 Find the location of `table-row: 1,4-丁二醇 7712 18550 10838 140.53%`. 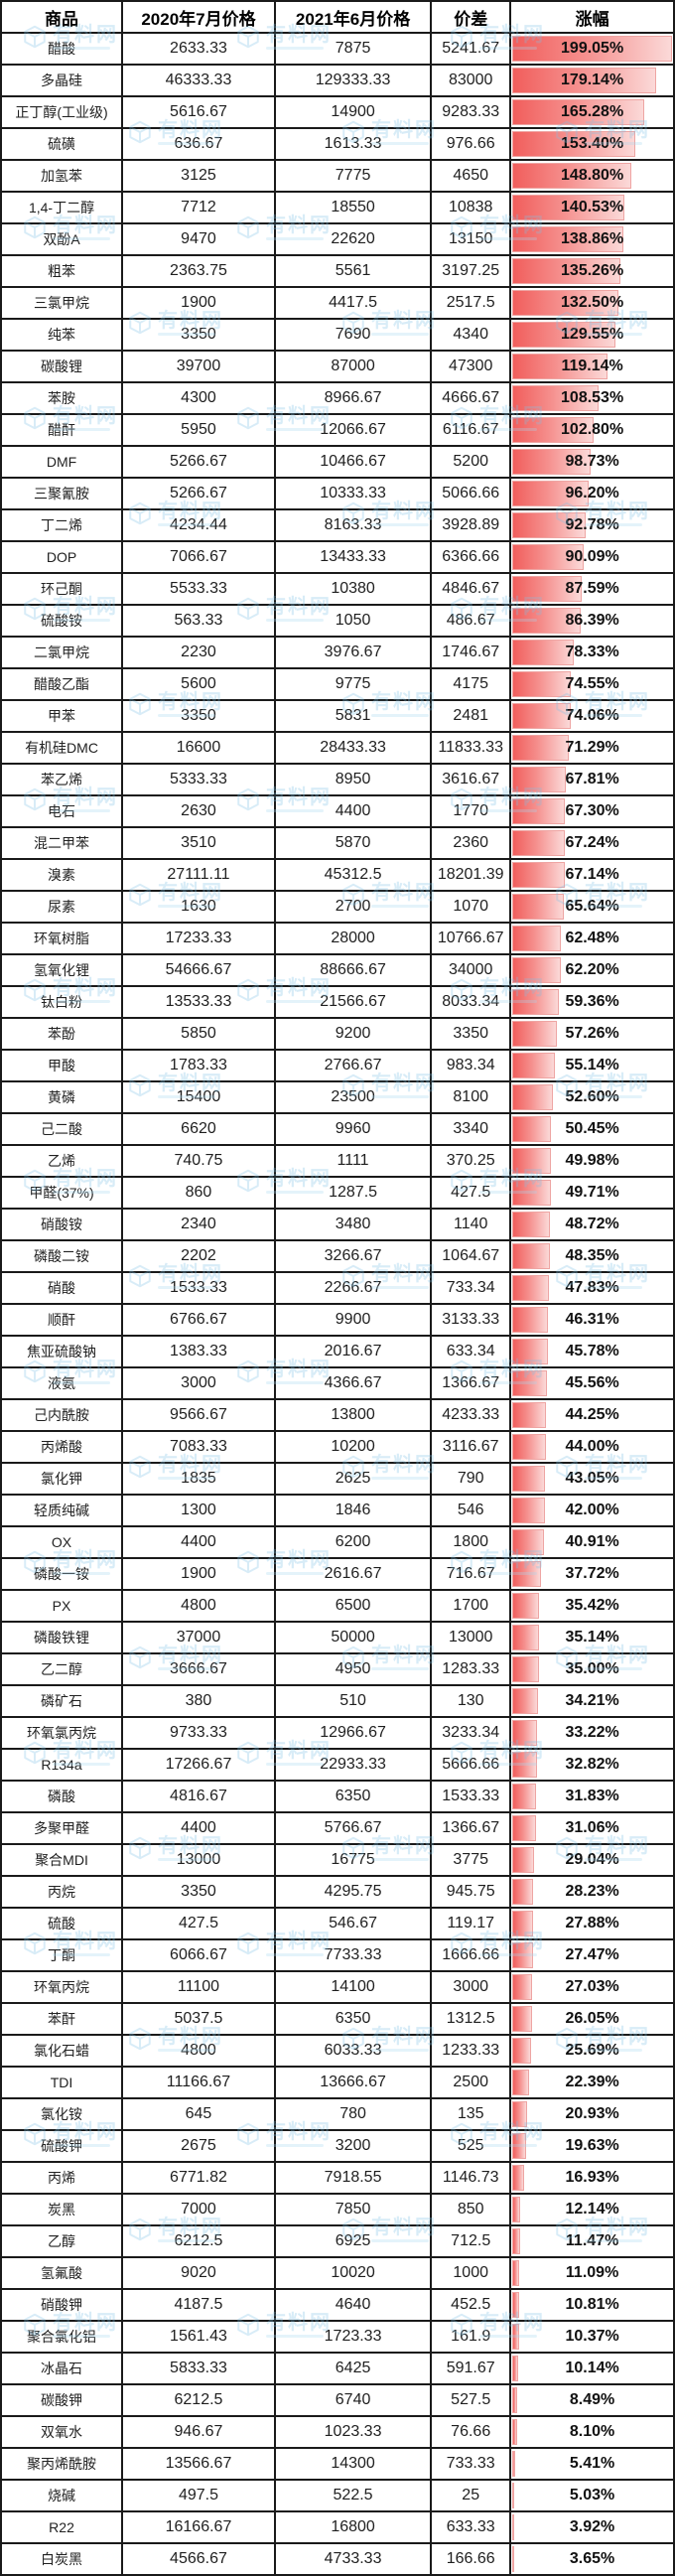

table-row: 1,4-丁二醇 7712 18550 10838 140.53% is located at coordinates (337, 208).